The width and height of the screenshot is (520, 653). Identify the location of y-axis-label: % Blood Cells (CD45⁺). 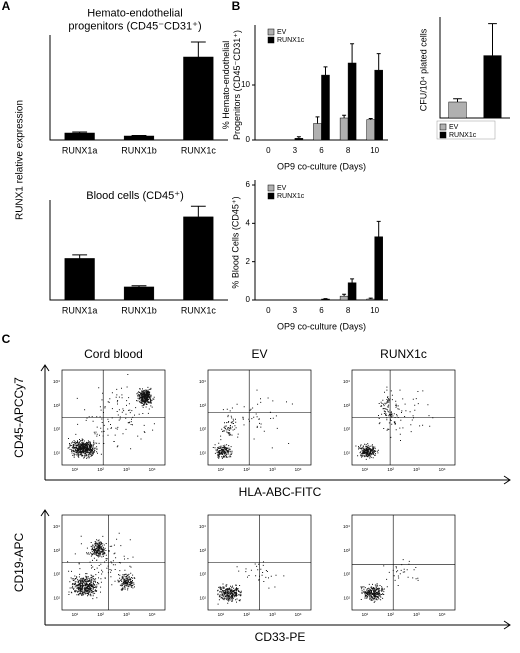
(235, 242).